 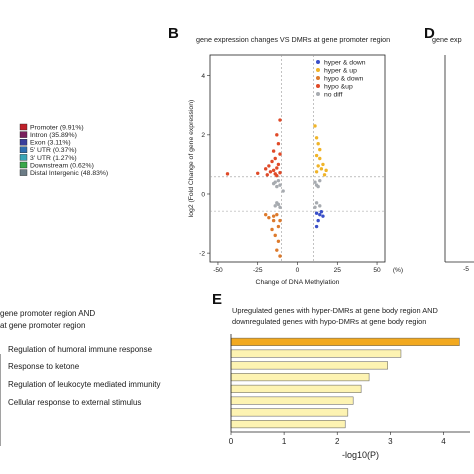 I want to click on go-term-2: Response to ketone, so click(x=44, y=366).